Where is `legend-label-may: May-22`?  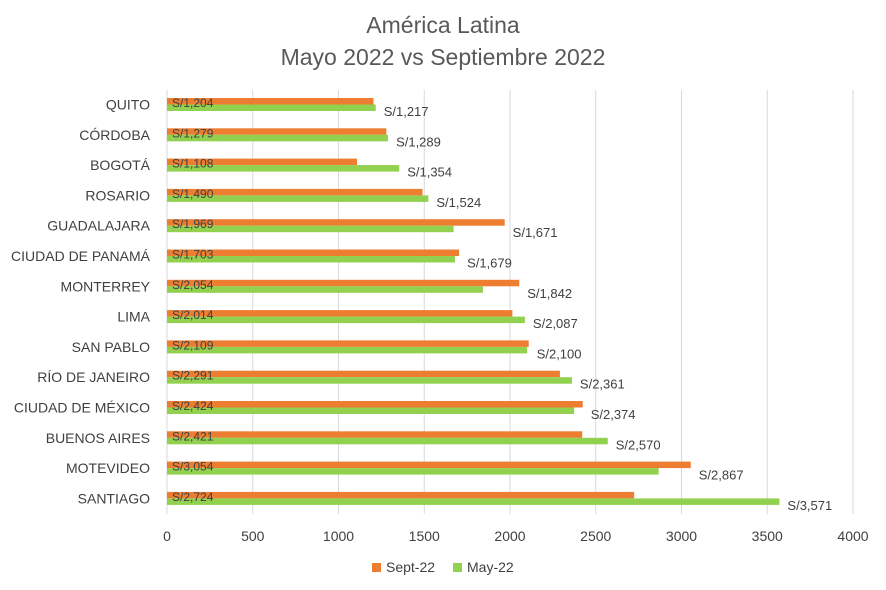 legend-label-may: May-22 is located at coordinates (490, 567).